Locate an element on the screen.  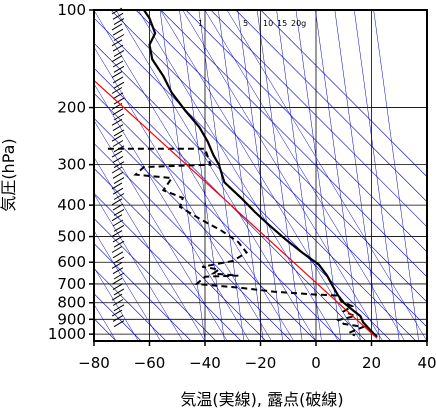
x-tick-label--40: −40 is located at coordinates (205, 363).